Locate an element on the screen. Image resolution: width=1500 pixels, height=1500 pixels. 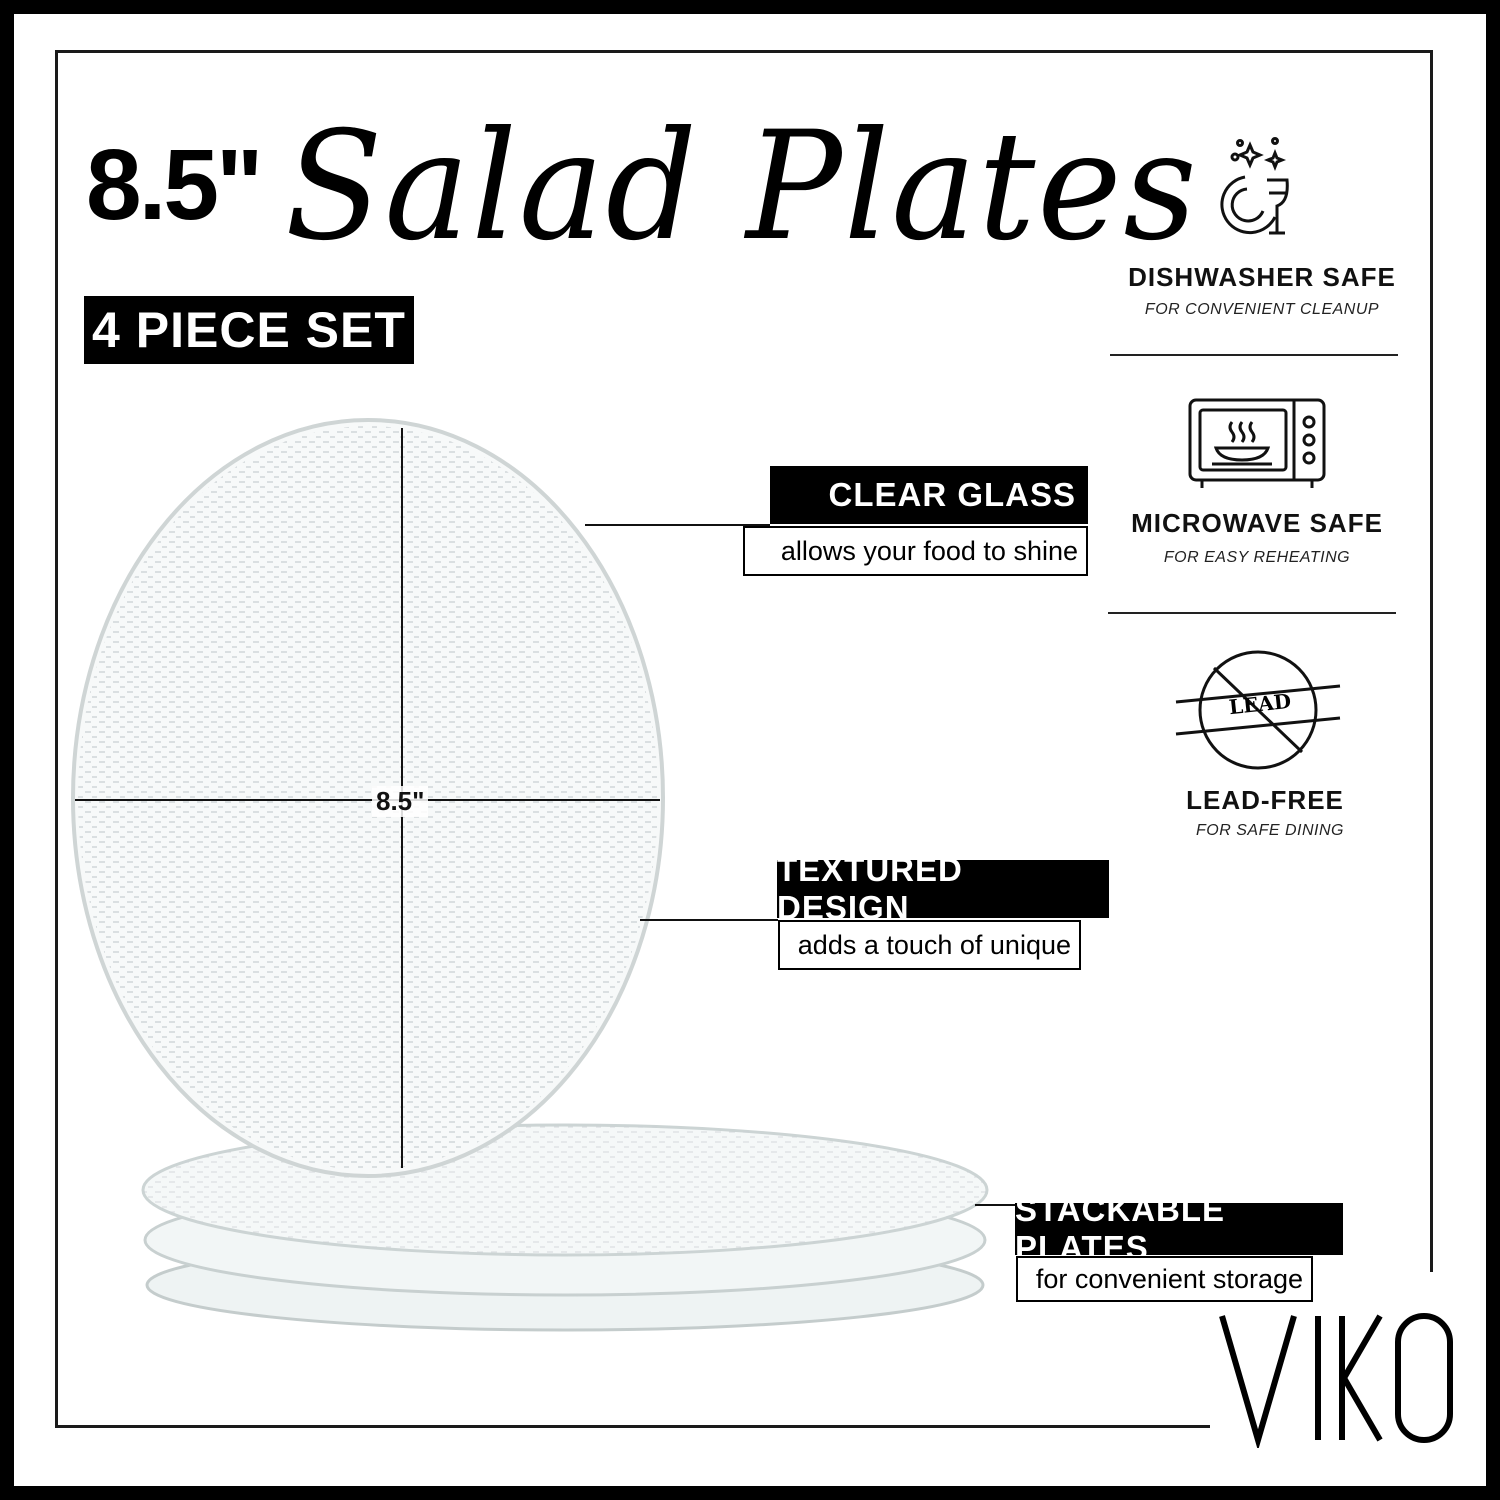
size-title: 8.5" is located at coordinates (174, 185).